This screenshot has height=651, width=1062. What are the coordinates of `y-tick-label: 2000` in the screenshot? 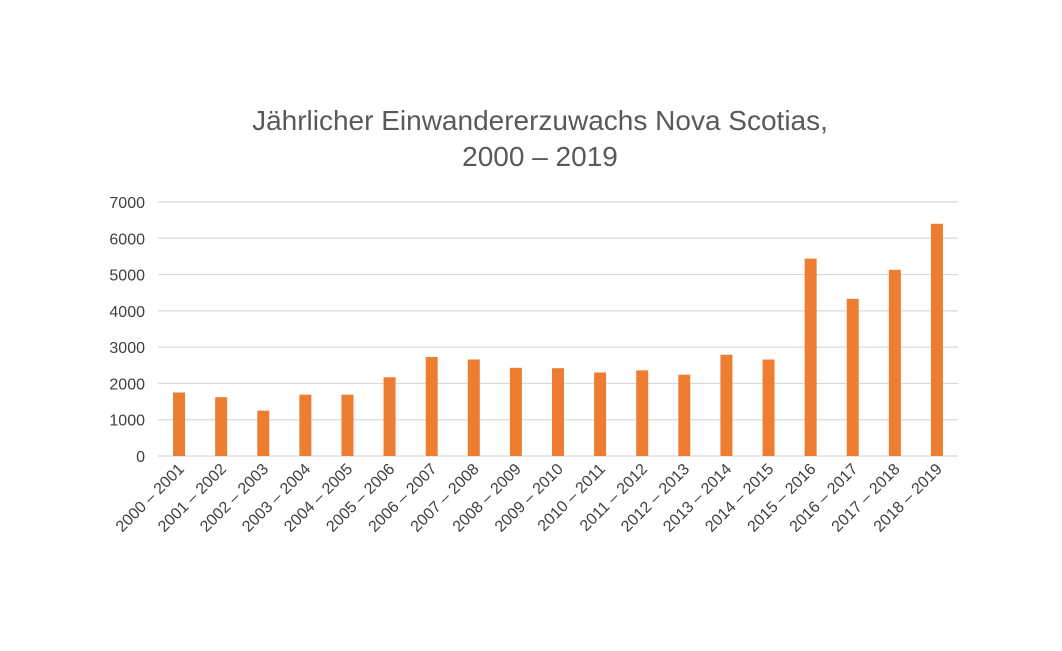 It's located at (127, 384).